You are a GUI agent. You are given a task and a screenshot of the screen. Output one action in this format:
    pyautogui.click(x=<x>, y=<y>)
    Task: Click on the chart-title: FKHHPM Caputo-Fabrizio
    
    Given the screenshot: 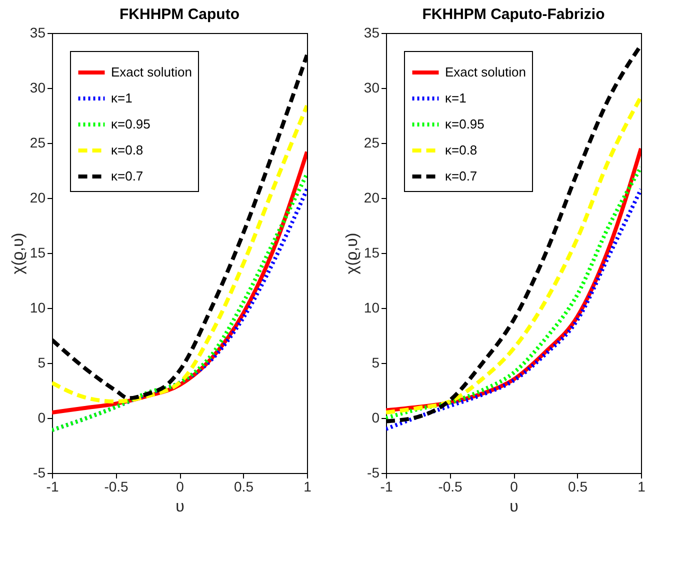 What is the action you would take?
    pyautogui.click(x=513, y=14)
    